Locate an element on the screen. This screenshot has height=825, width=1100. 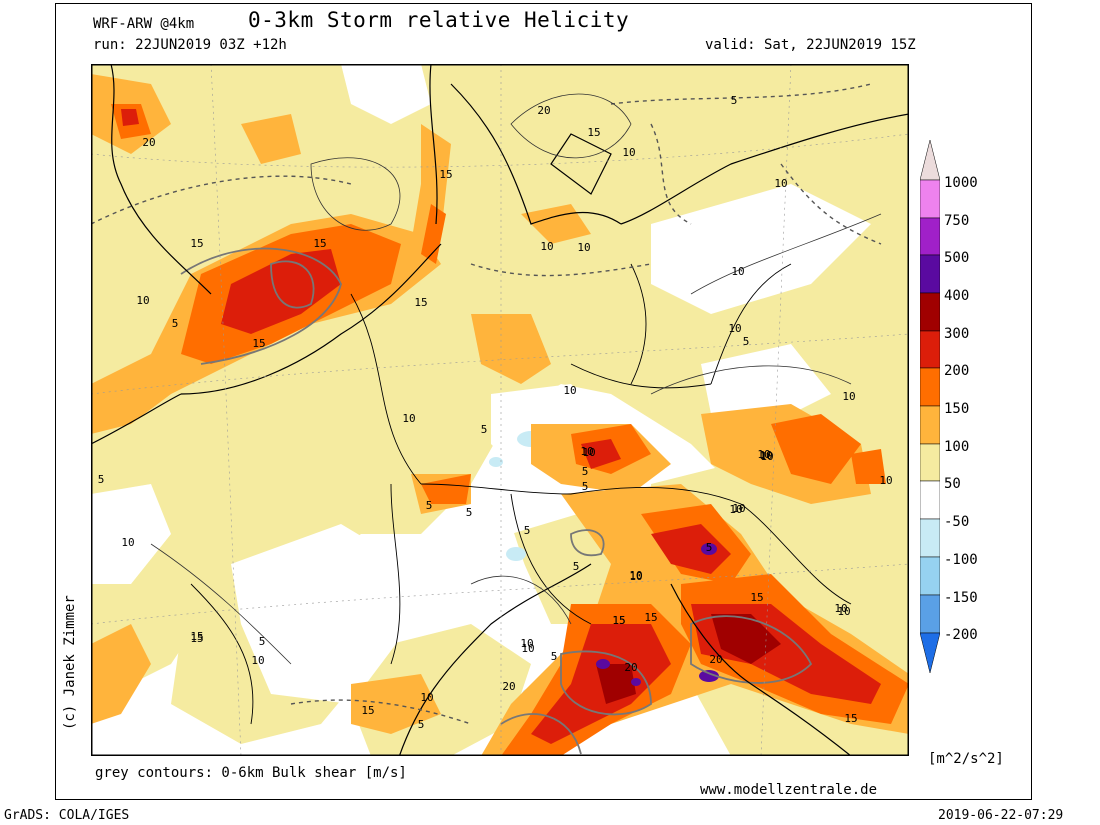
colorbar-label: 150 is located at coordinates (957, 409).